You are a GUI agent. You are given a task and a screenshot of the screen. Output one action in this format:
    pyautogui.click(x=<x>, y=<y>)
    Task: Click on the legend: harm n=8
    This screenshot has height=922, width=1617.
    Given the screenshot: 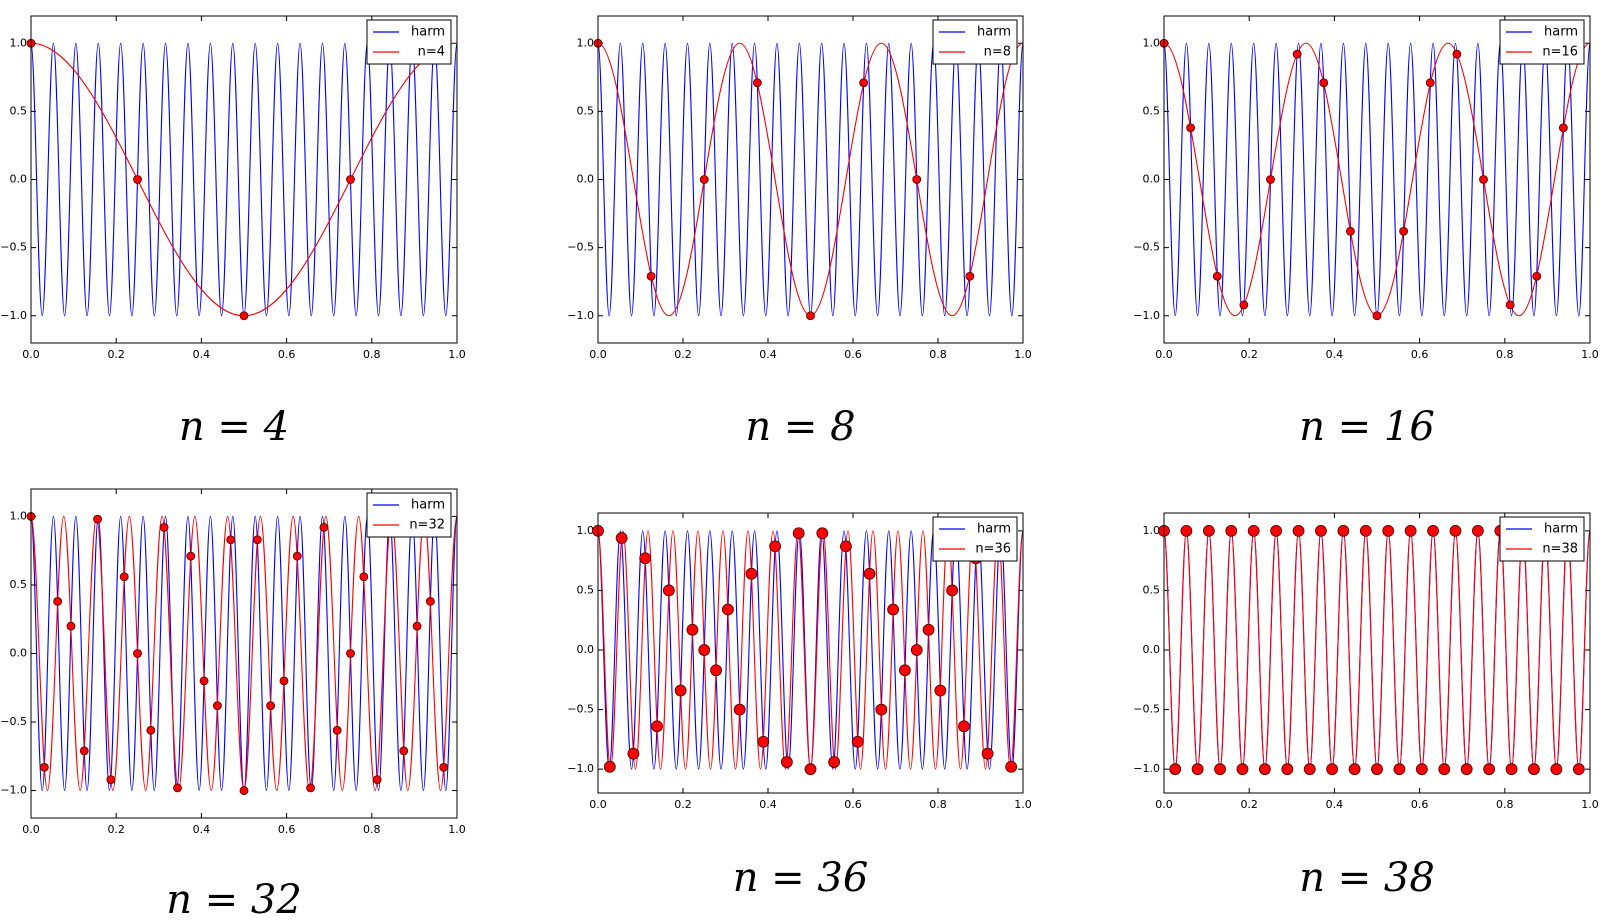 What is the action you would take?
    pyautogui.click(x=975, y=42)
    